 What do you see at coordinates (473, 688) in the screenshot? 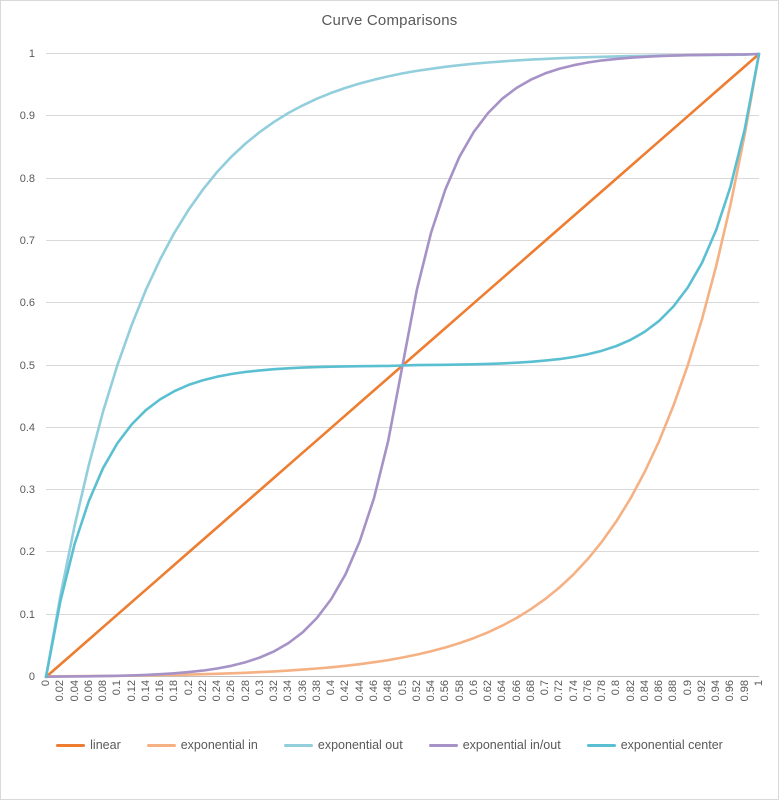
I see `x-tick-label: 0.6` at bounding box center [473, 688].